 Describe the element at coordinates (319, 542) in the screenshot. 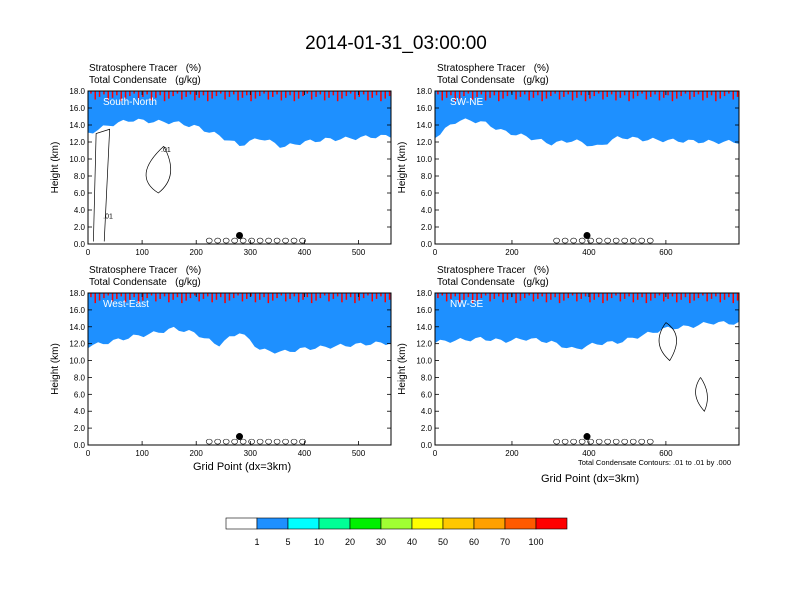

I see `colorbar-label: 10` at that location.